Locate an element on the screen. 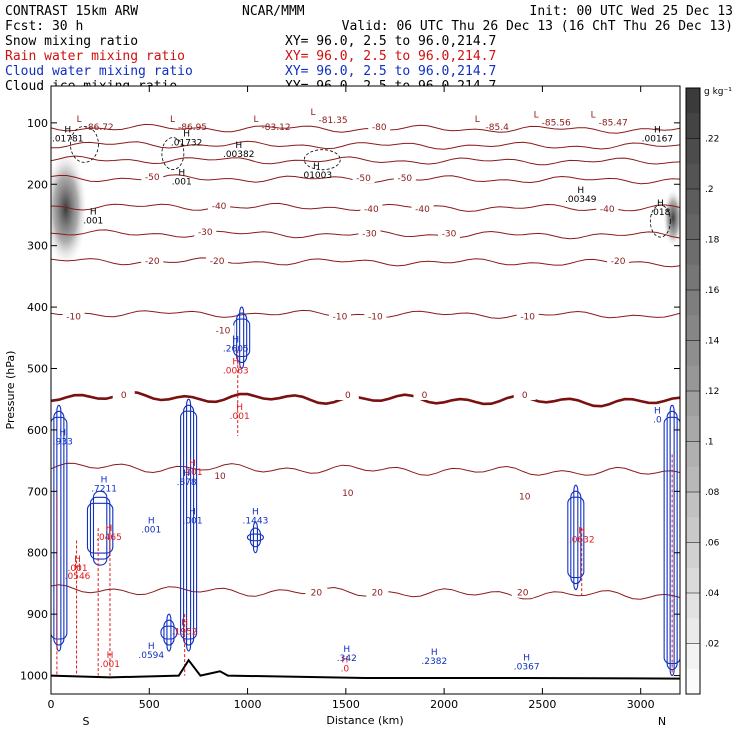 Image resolution: width=740 pixels, height=740 pixels. temperature-contour--80 is located at coordinates (365, 128).